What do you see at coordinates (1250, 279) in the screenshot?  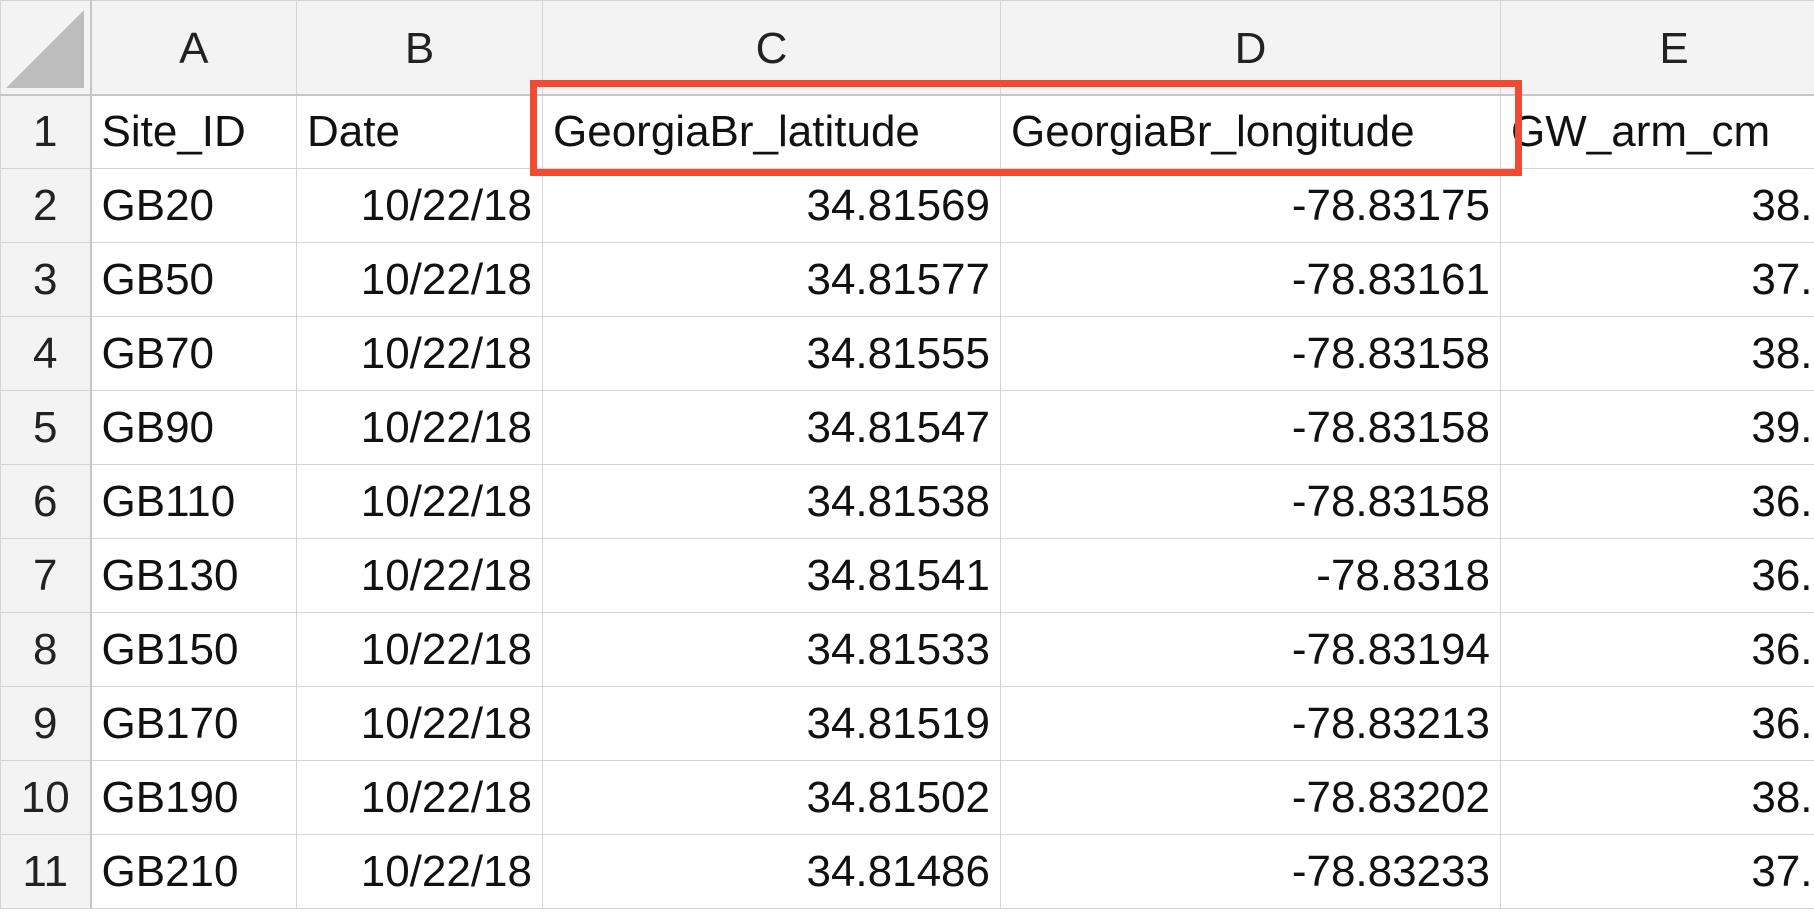 I see `cell-longitude: -78.83161` at bounding box center [1250, 279].